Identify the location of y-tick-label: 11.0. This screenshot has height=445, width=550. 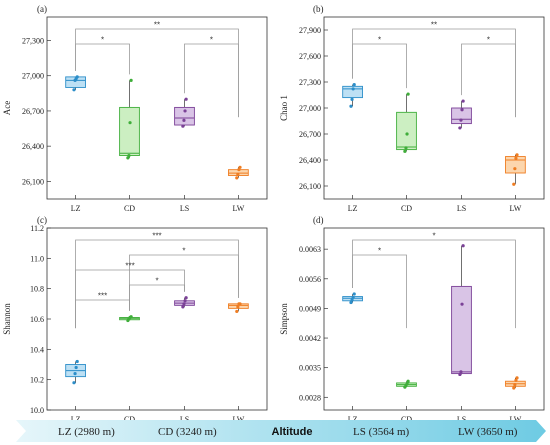
(37, 258).